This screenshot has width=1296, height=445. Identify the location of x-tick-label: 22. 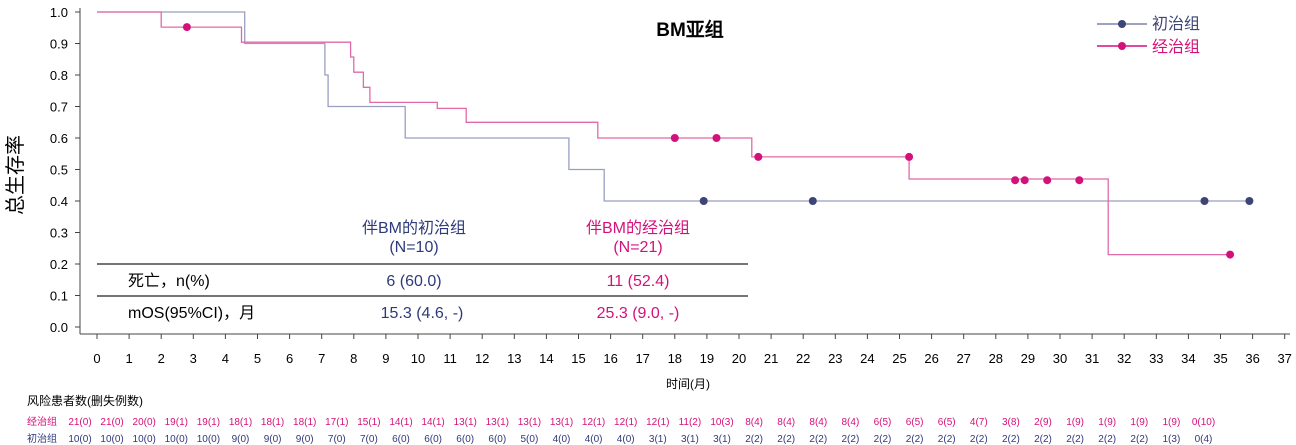
(803, 358).